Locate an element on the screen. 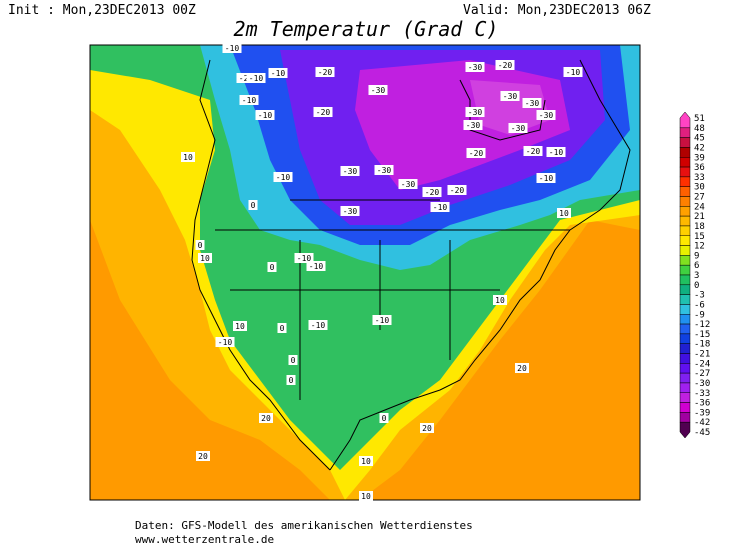  color-bar-label: -42 is located at coordinates (702, 423).